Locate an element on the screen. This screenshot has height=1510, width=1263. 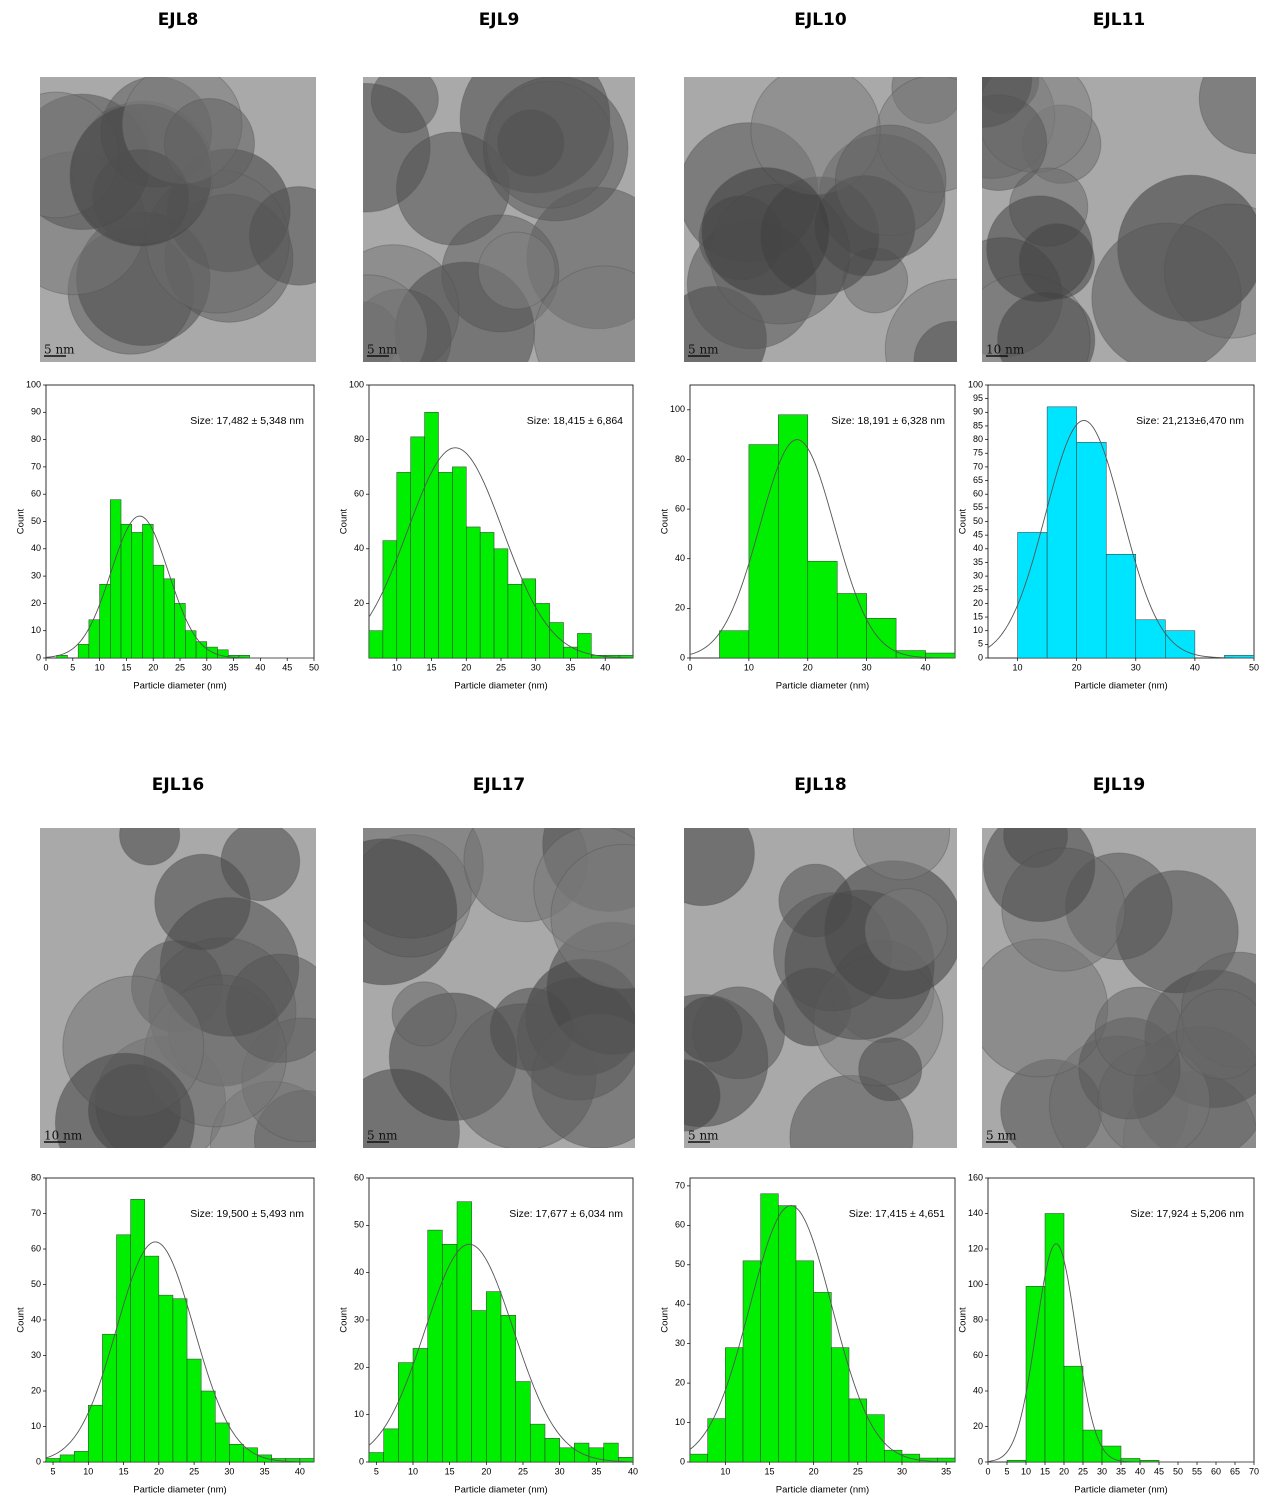
panel-title: EJL19 is located at coordinates (1119, 785).